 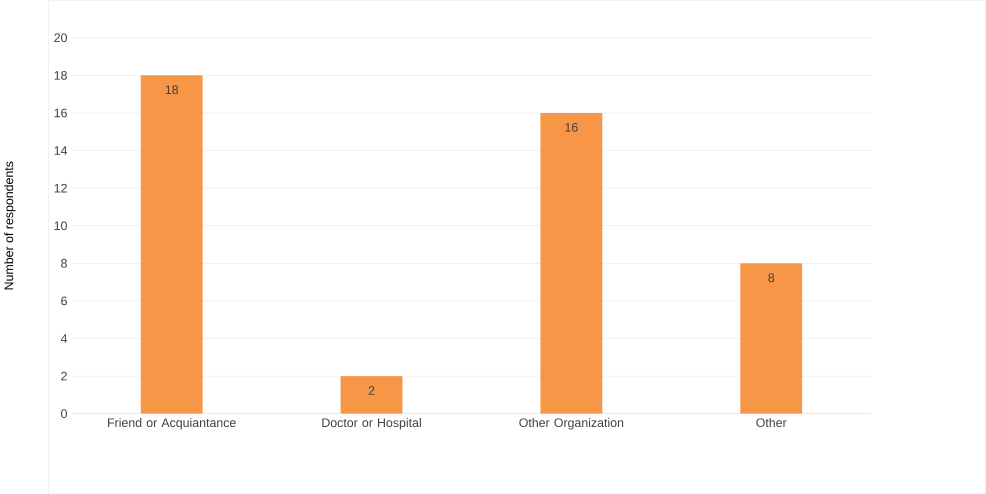 What do you see at coordinates (64, 338) in the screenshot?
I see `y-tick-label: 4` at bounding box center [64, 338].